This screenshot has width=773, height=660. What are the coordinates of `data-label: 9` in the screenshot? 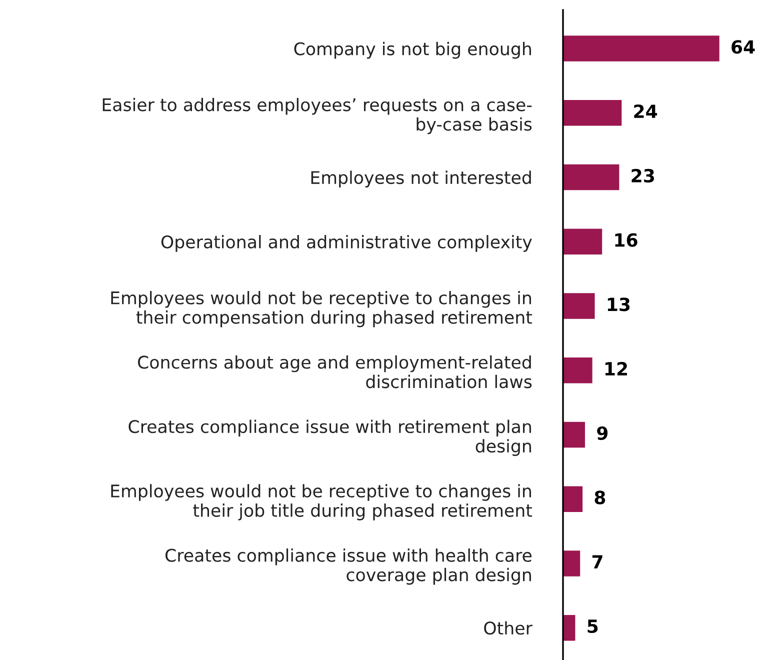 It's located at (602, 433).